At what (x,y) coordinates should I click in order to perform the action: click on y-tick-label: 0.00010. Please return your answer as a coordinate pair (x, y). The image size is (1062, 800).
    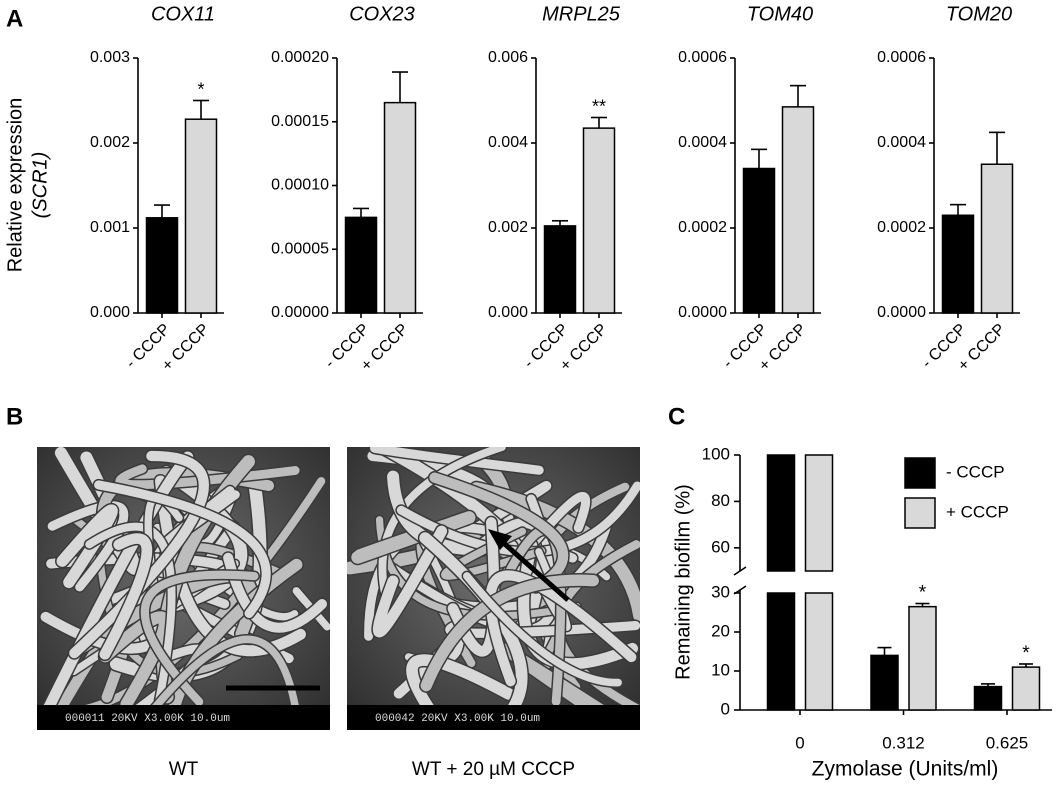
    Looking at the image, I should click on (300, 185).